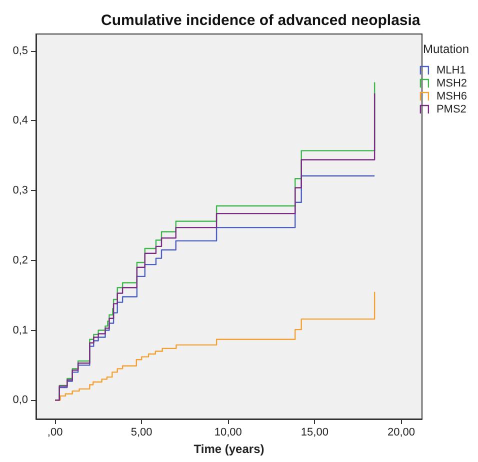 The image size is (478, 462). What do you see at coordinates (229, 449) in the screenshot?
I see `x-axis-title: Time (years)` at bounding box center [229, 449].